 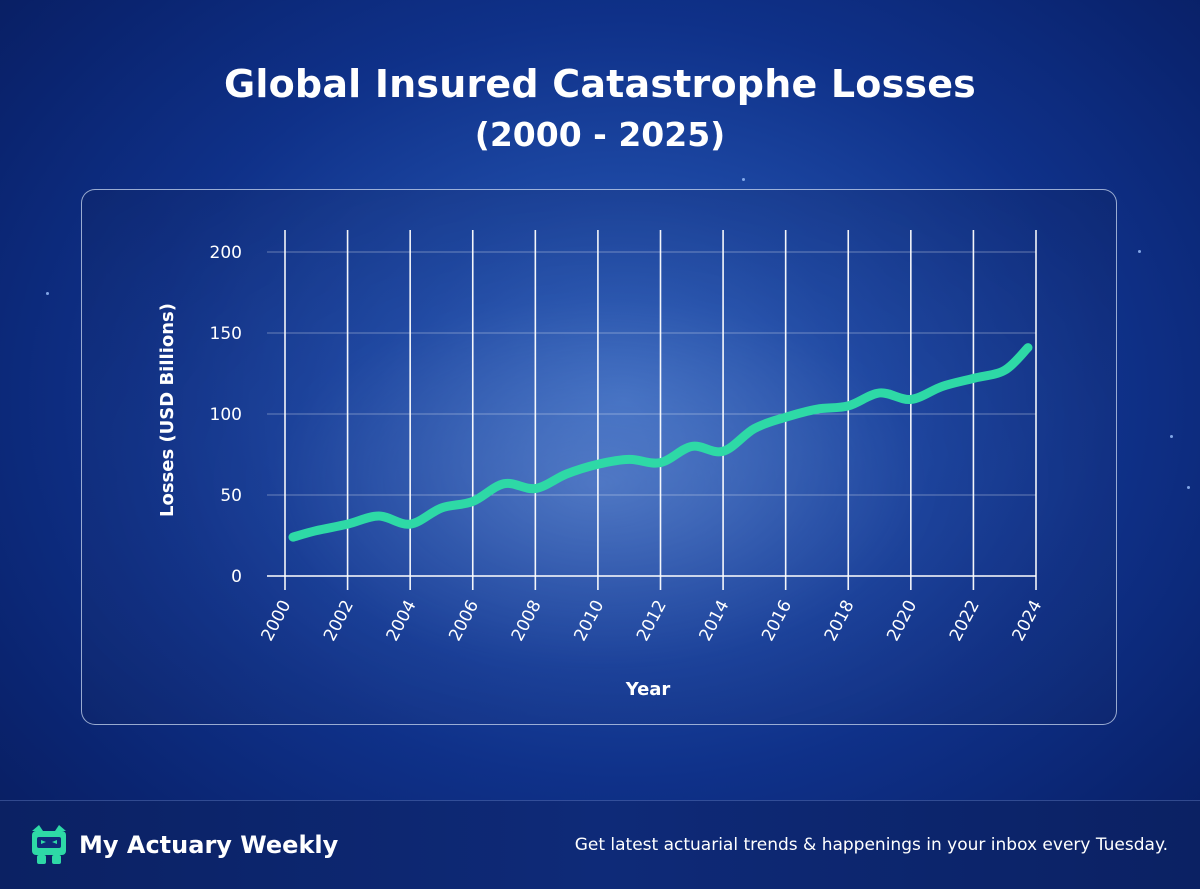 I want to click on x-tick-label: 2000, so click(x=276, y=621).